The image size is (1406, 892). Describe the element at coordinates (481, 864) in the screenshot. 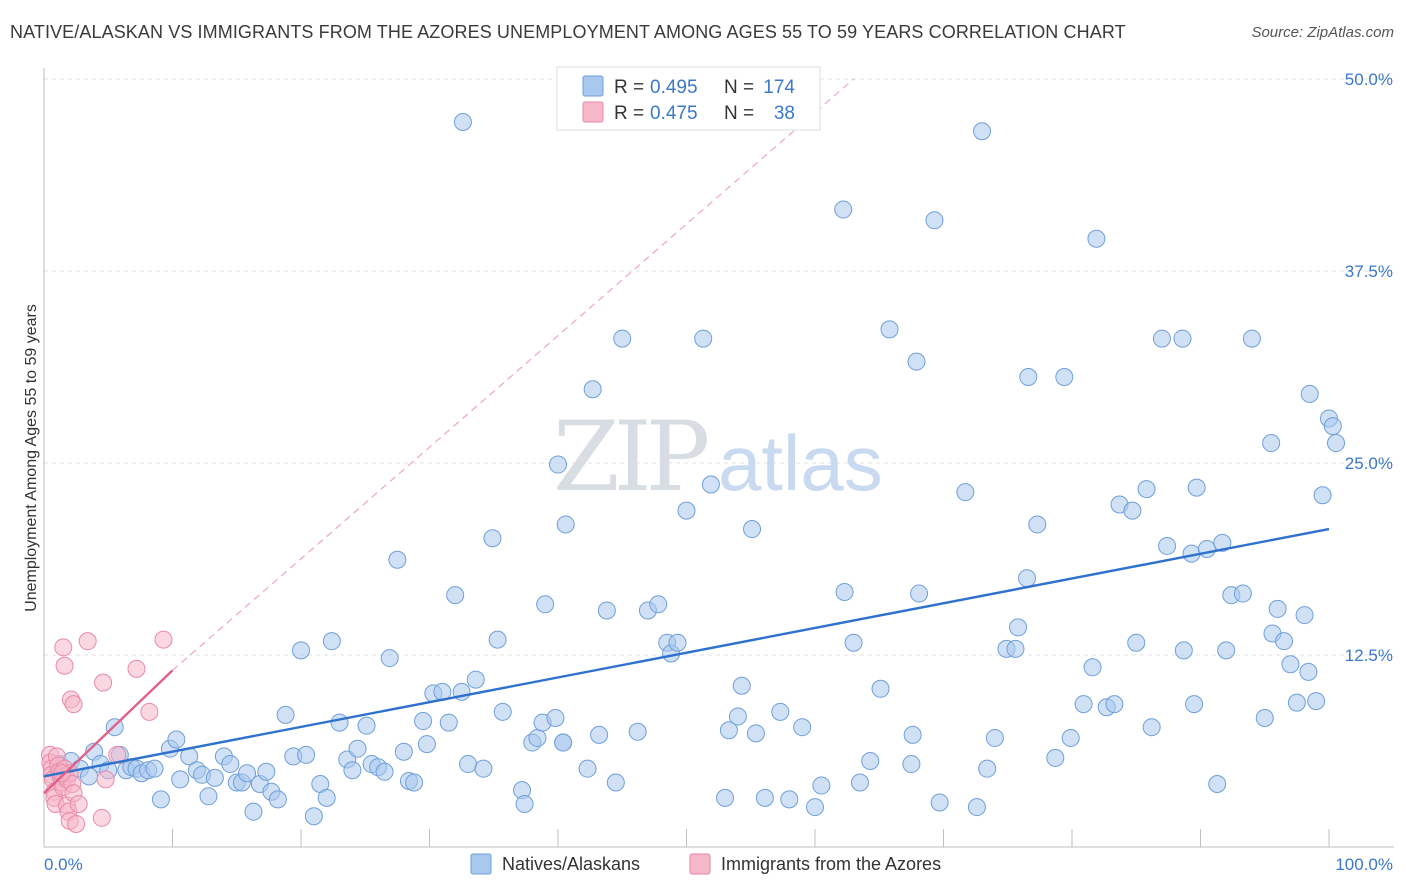

I see `legend-swatch-natives` at that location.